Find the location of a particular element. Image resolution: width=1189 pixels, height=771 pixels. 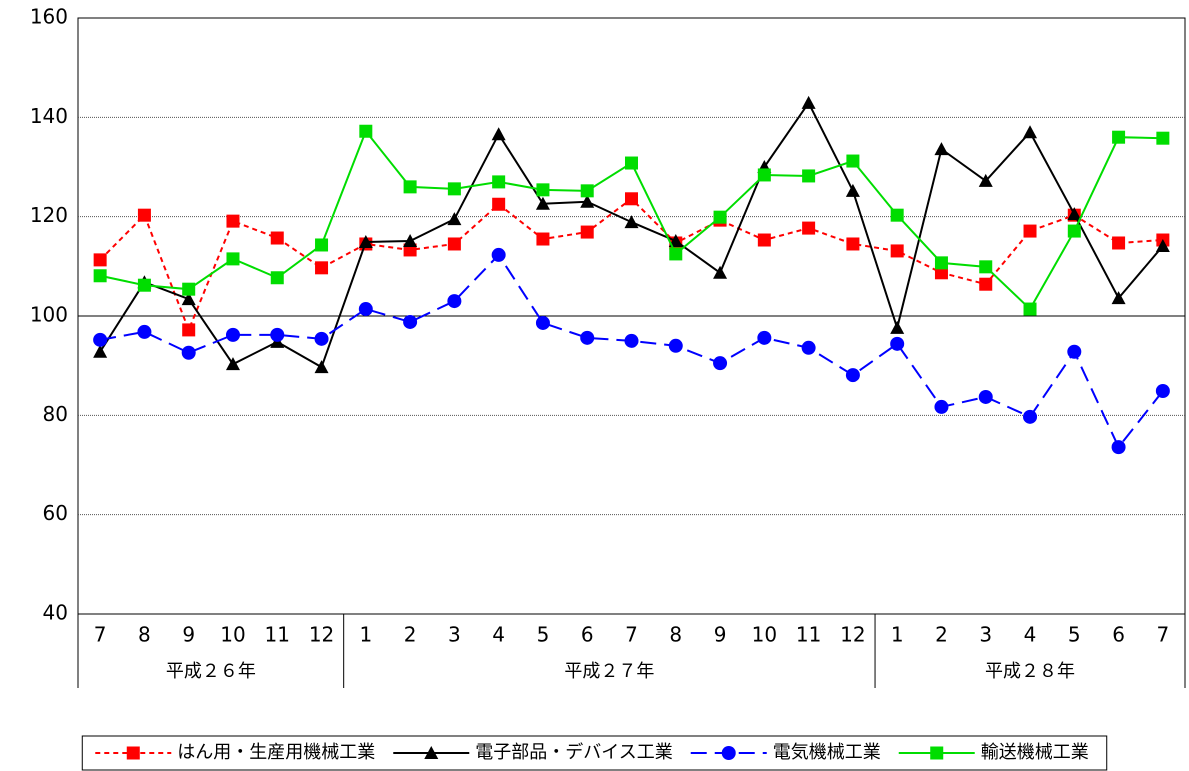

legend-label: 輸送機械工業 is located at coordinates (1035, 752).